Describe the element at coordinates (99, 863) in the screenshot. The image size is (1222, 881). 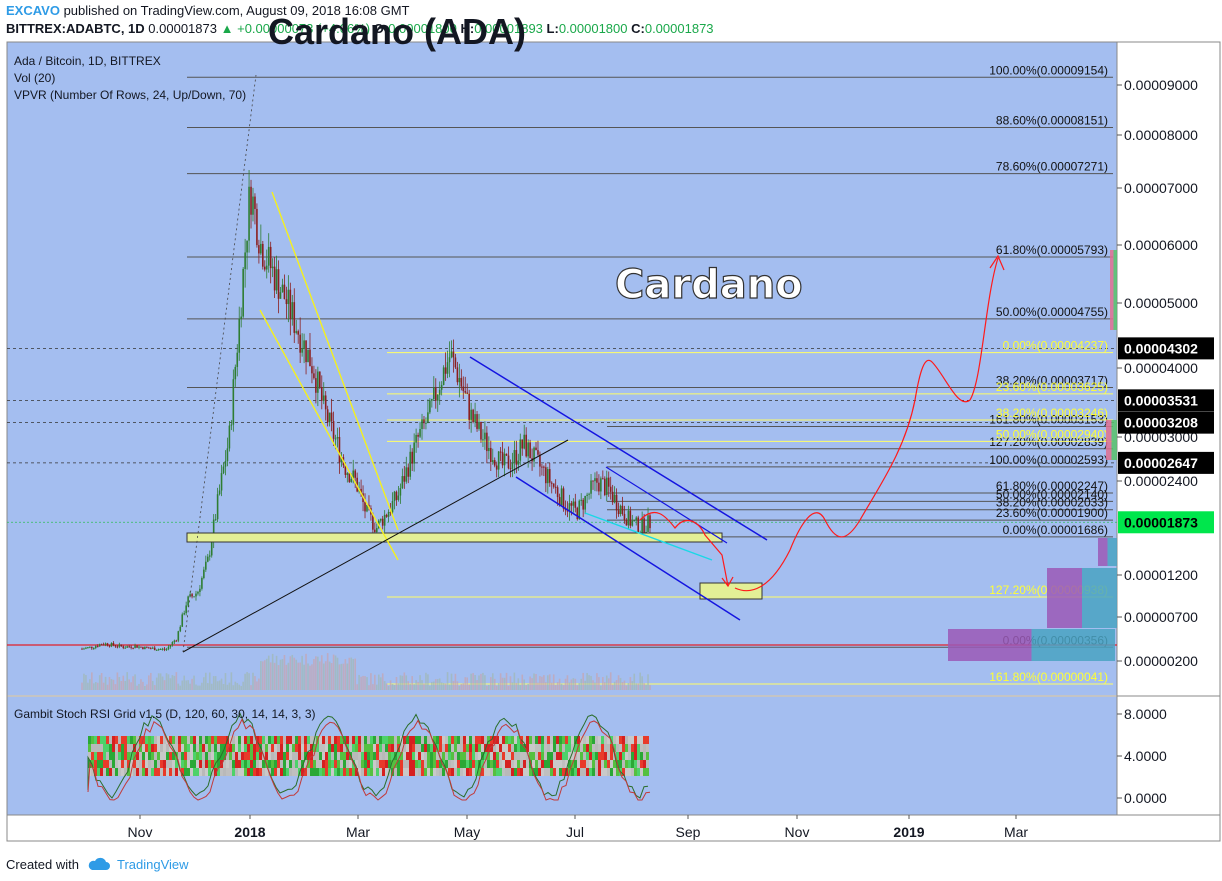
I see `cloud-icon` at that location.